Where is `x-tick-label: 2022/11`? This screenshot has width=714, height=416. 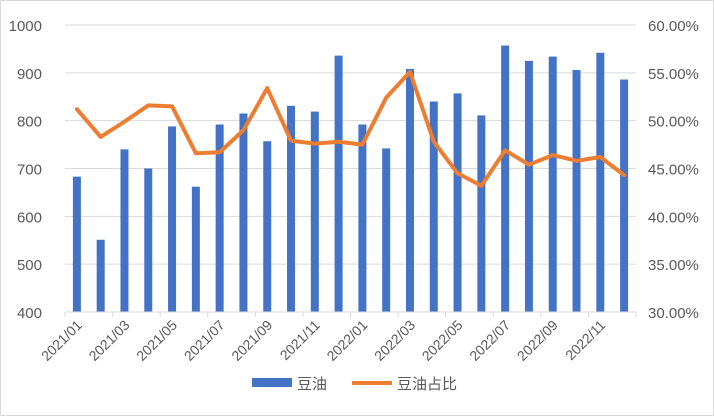
x-tick-label: 2022/11 is located at coordinates (585, 340).